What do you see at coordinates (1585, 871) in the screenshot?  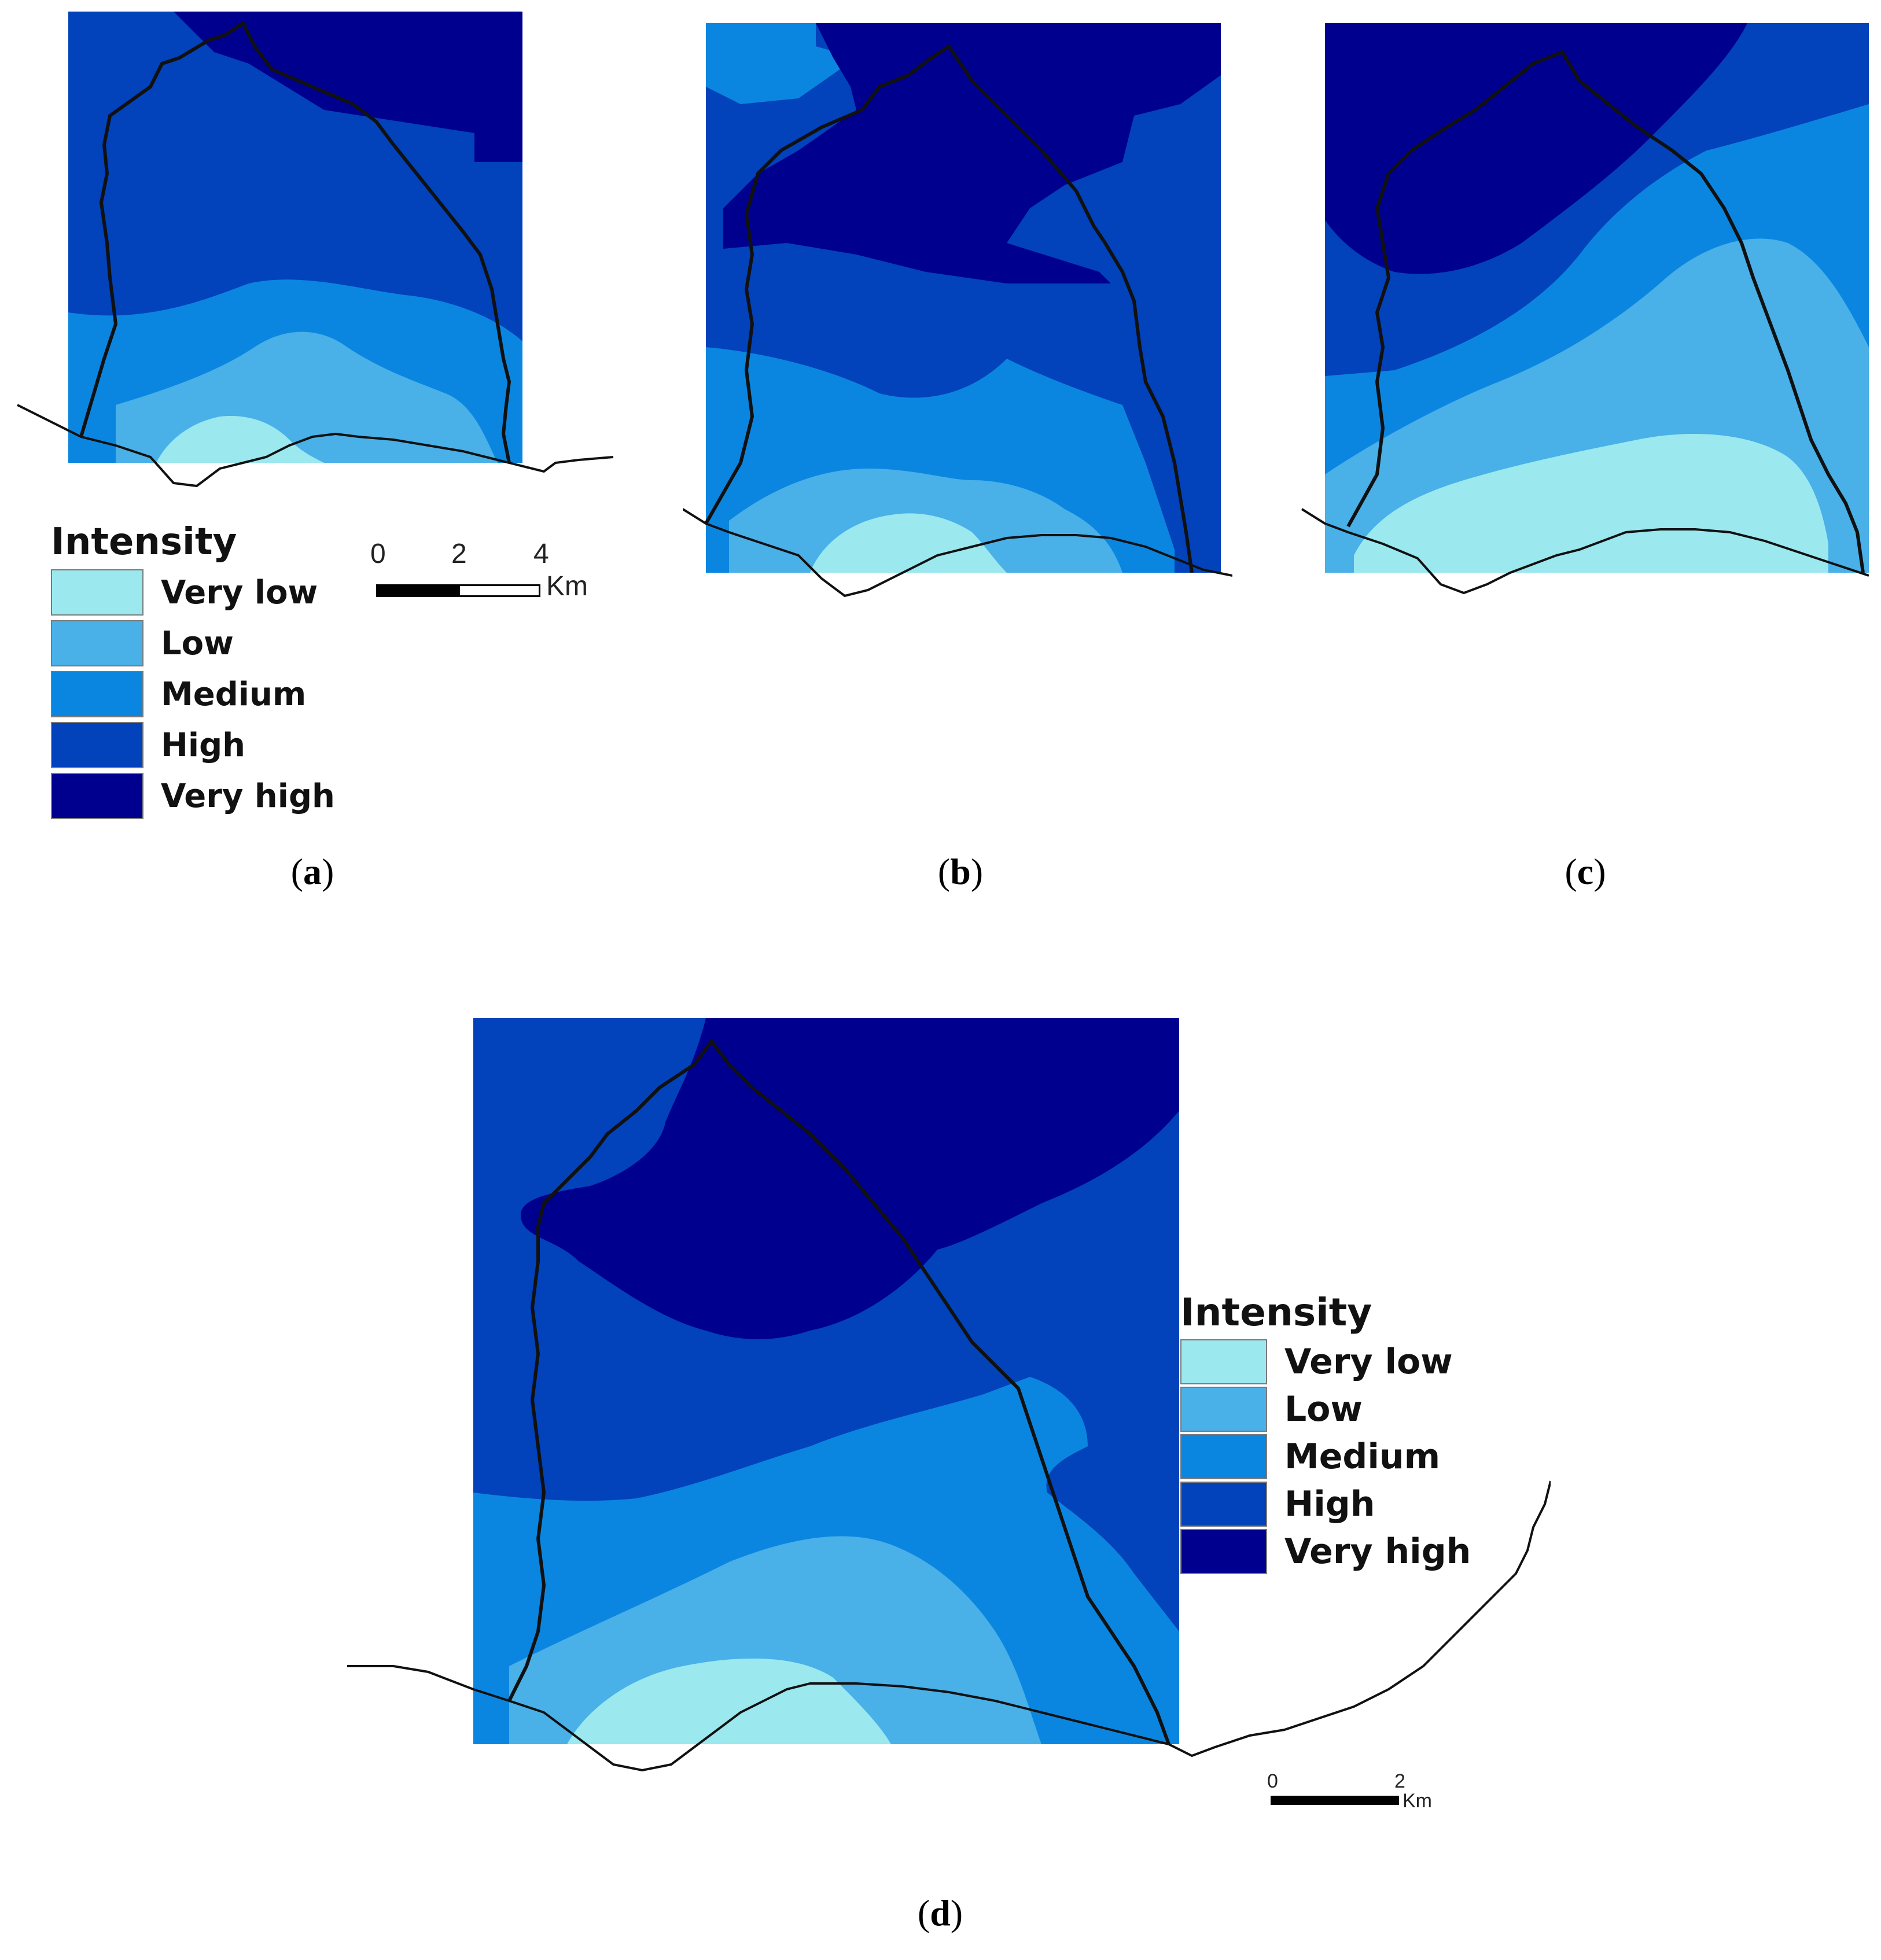 I see `caption-c: (c)` at bounding box center [1585, 871].